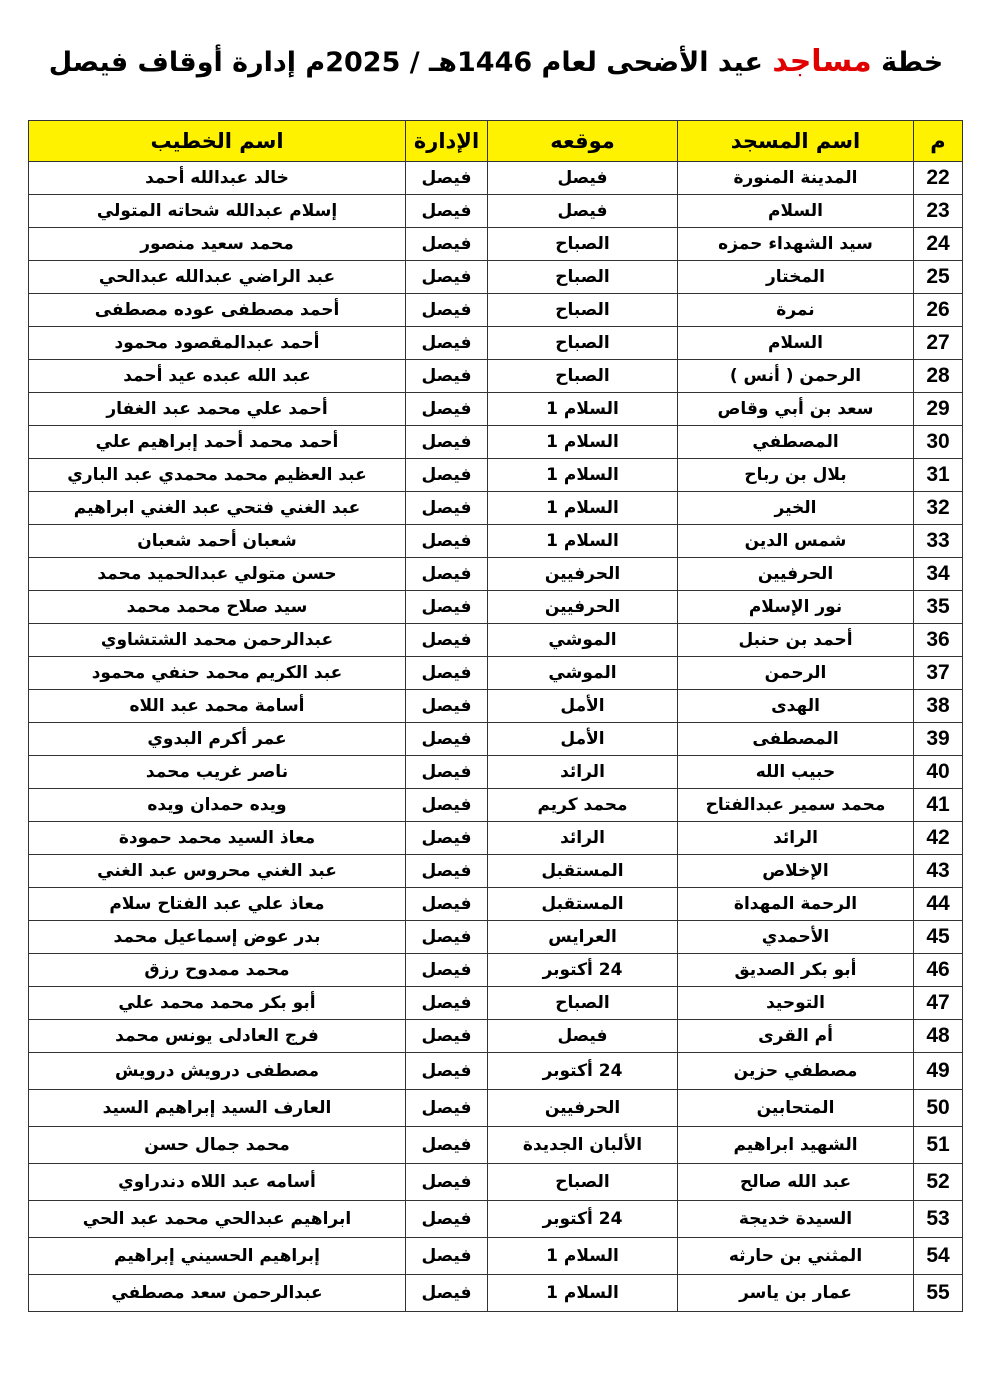 Image resolution: width=991 pixels, height=1400 pixels. I want to click on cell-preacher: حسن متولي عبدالحميد محمد, so click(217, 574).